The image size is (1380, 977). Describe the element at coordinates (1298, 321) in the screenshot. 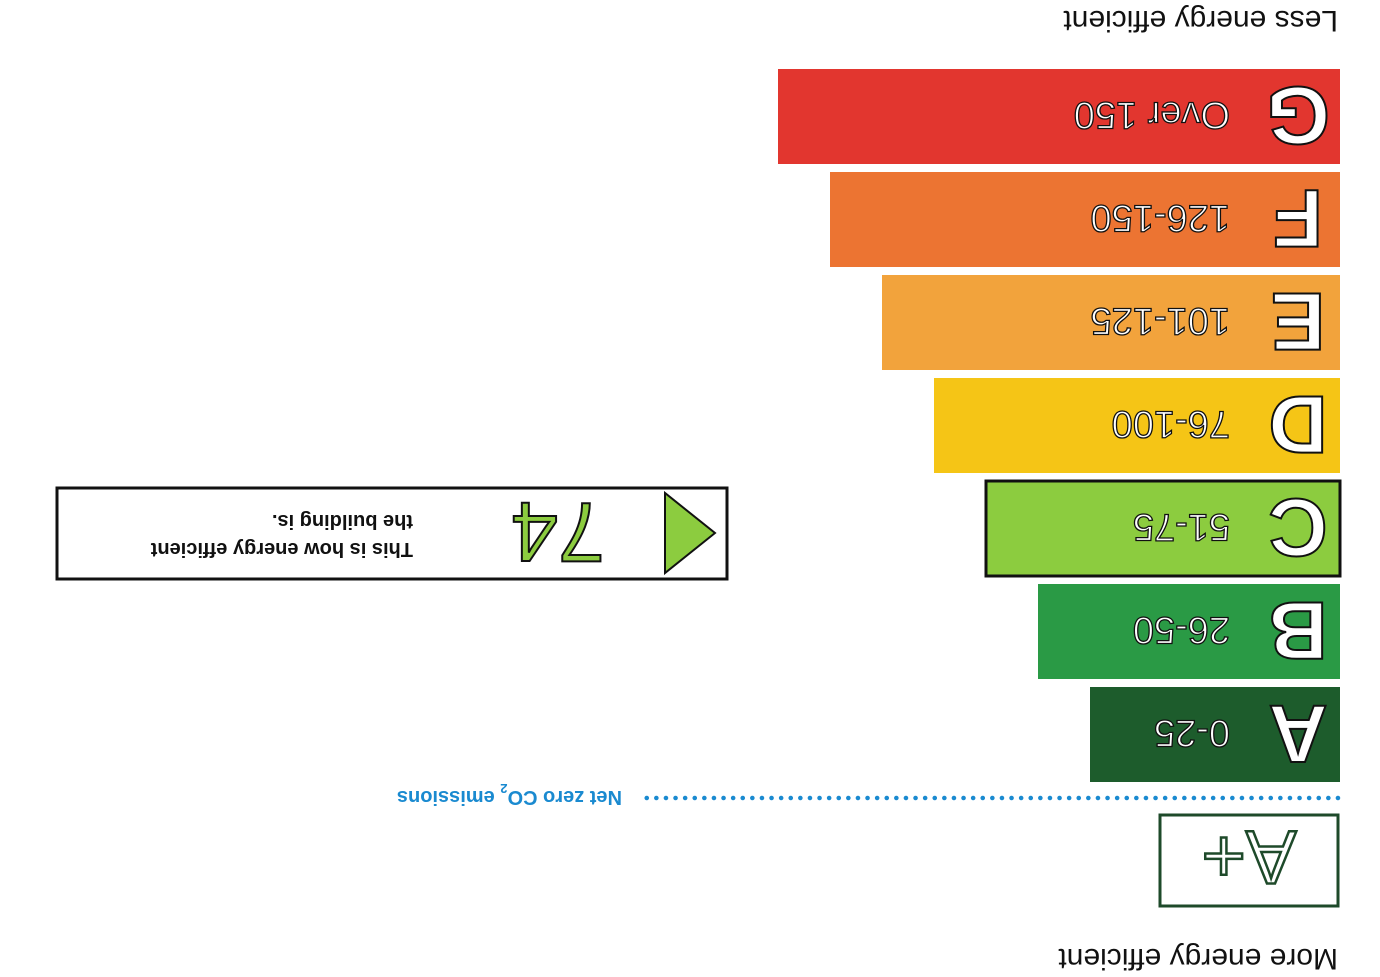

I see `band-e-letter: E` at that location.